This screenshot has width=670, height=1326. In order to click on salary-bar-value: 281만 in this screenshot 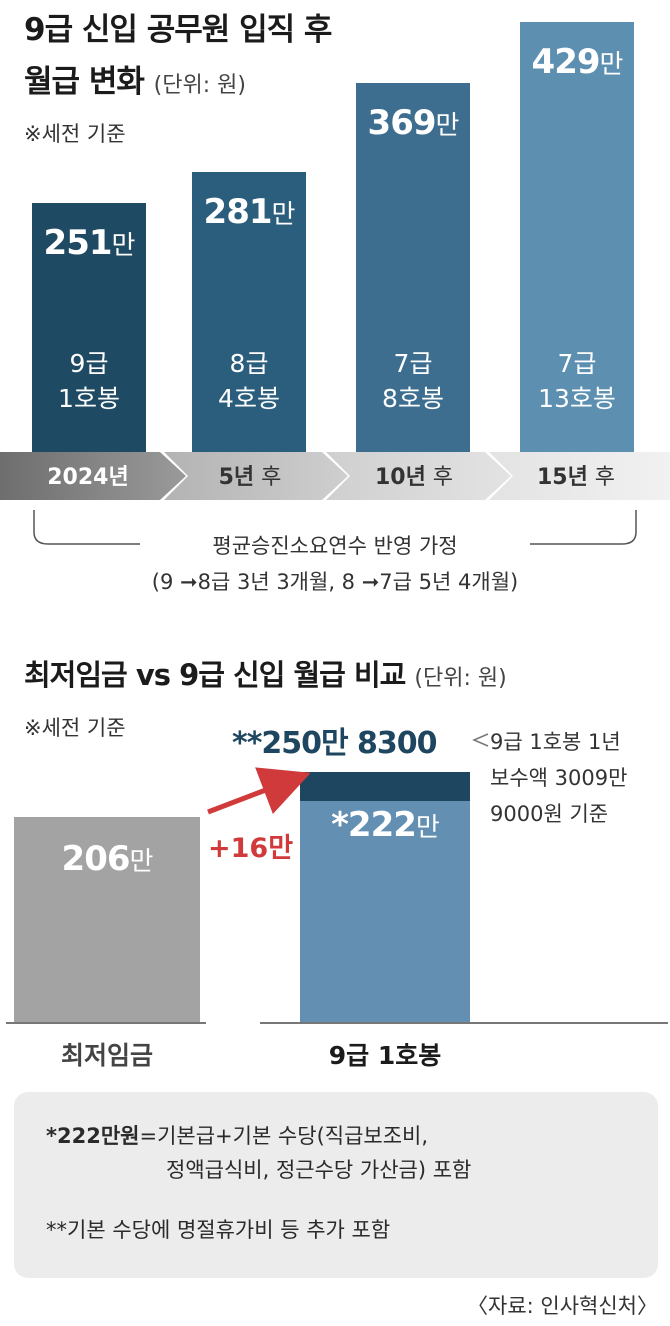, I will do `click(249, 212)`.